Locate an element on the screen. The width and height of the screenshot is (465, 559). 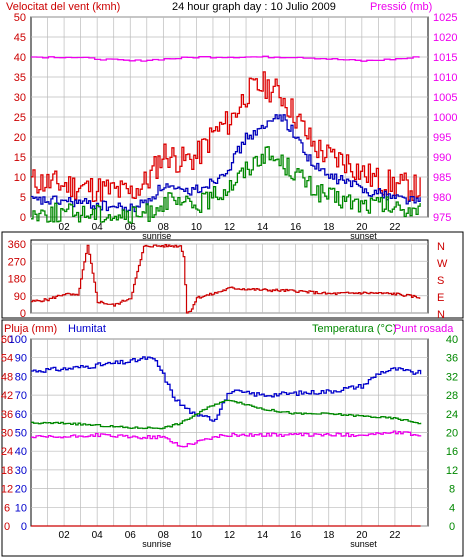
tick-label: 35 is located at coordinates (20, 78).